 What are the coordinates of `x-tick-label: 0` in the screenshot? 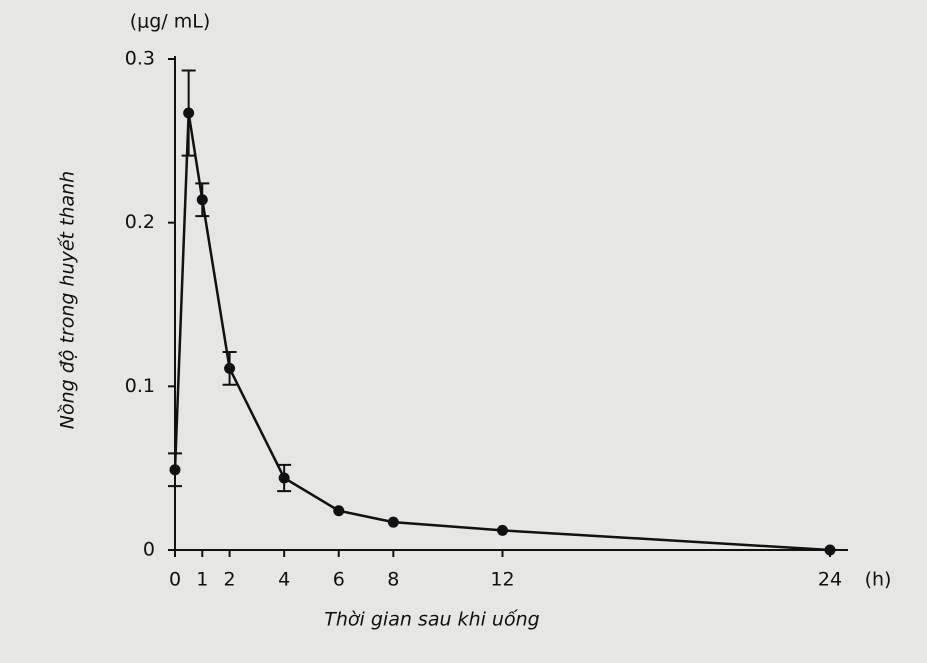 It's located at (175, 580).